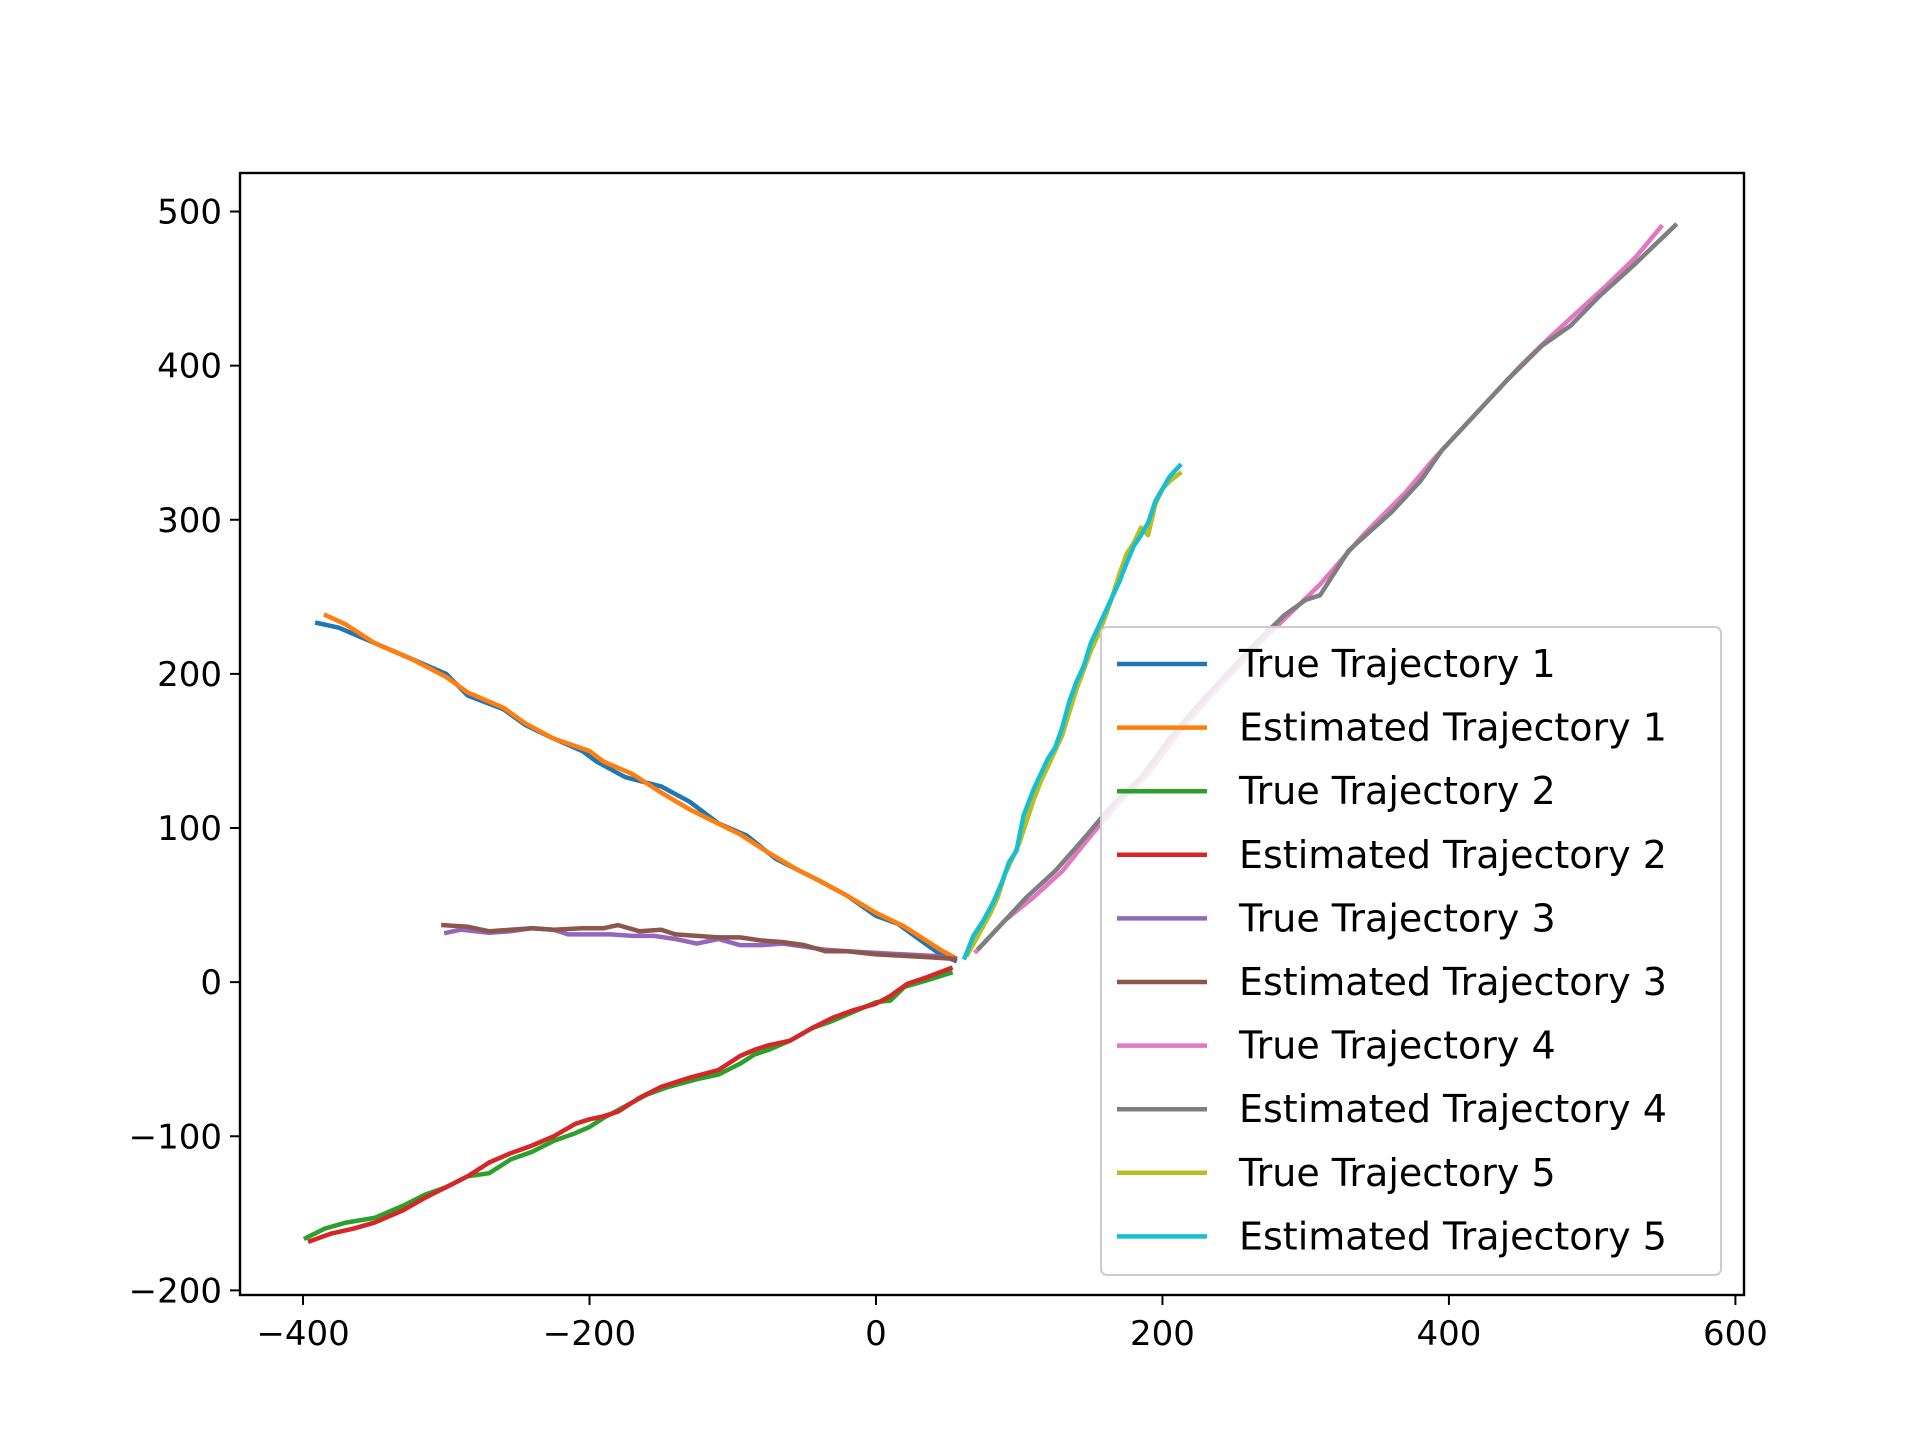 This screenshot has width=1920, height=1440. I want to click on y-tick-label: −100, so click(175, 1137).